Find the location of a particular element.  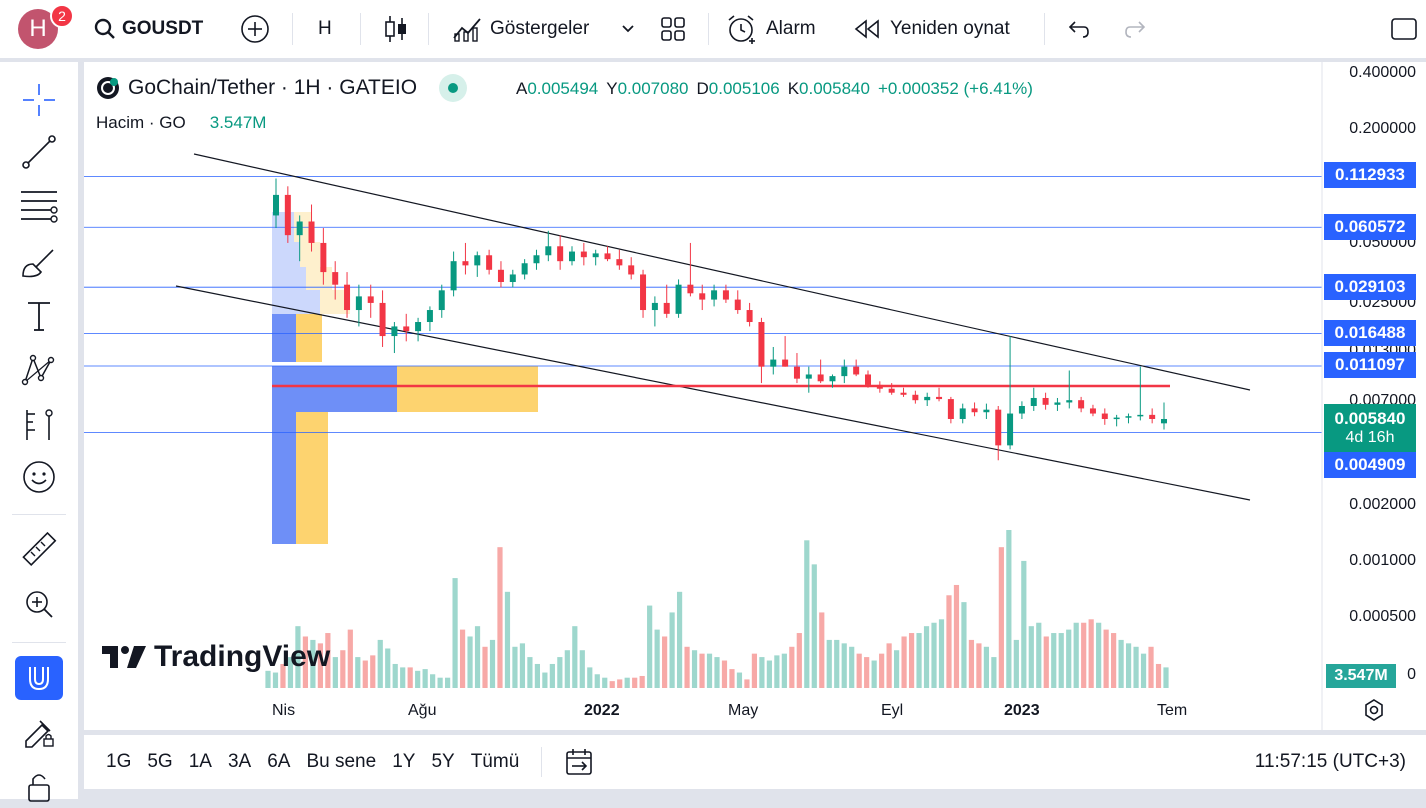

range-1a-button: 1A is located at coordinates (200, 761).